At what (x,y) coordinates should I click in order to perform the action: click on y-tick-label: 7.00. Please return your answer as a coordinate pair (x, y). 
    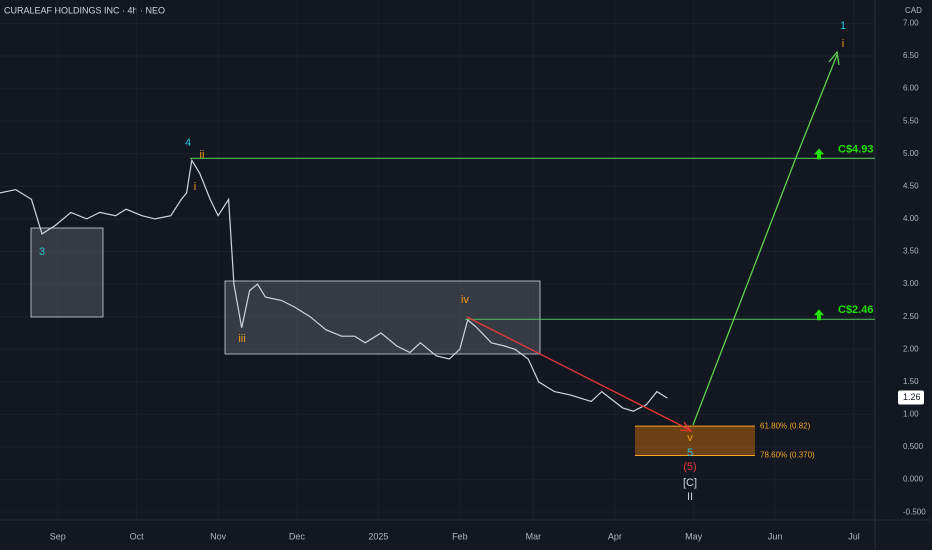
    Looking at the image, I should click on (911, 23).